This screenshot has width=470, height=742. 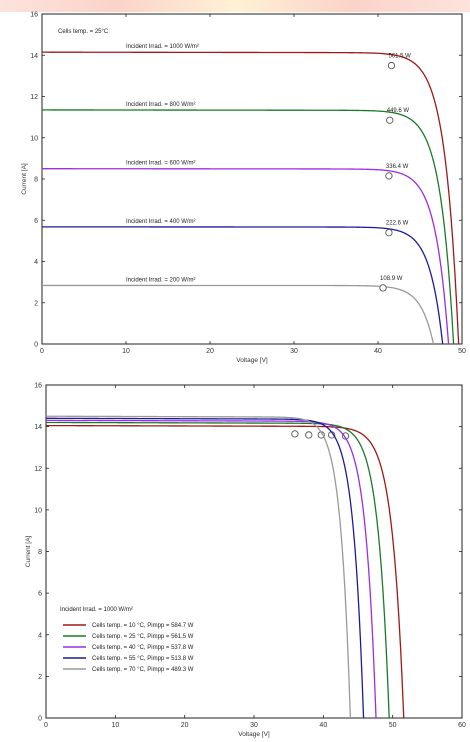 What do you see at coordinates (161, 105) in the screenshot?
I see `series-label-2: Incident Irrad. = 800 W/m²` at bounding box center [161, 105].